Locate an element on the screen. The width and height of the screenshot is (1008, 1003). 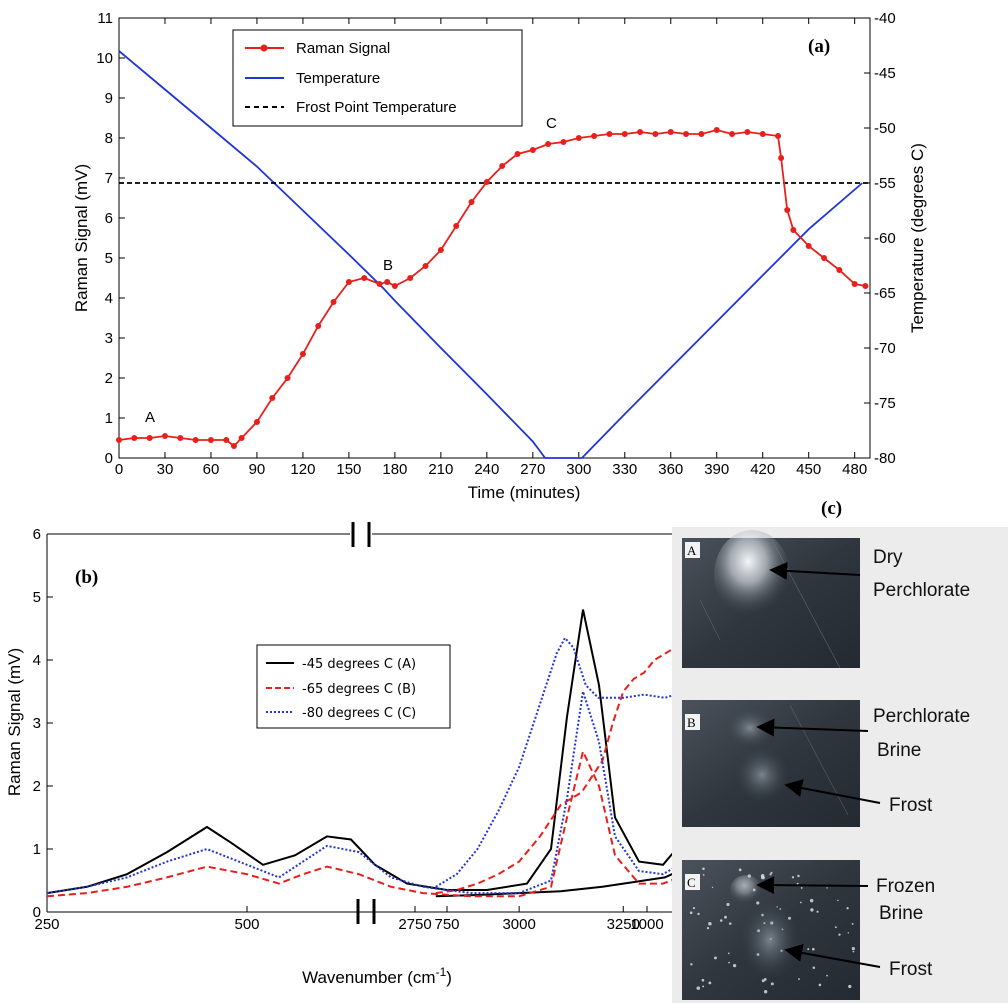
y-tick-label: 3 is located at coordinates (109, 338).